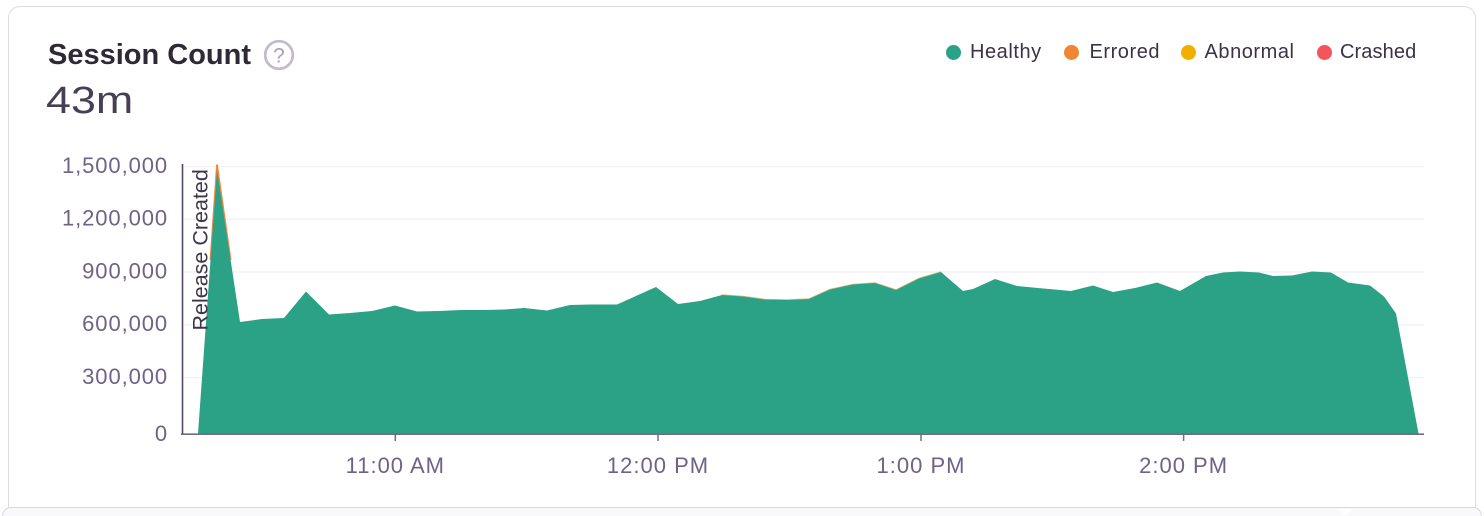 The image size is (1484, 516). I want to click on svg-text: 900,000, so click(125, 271).